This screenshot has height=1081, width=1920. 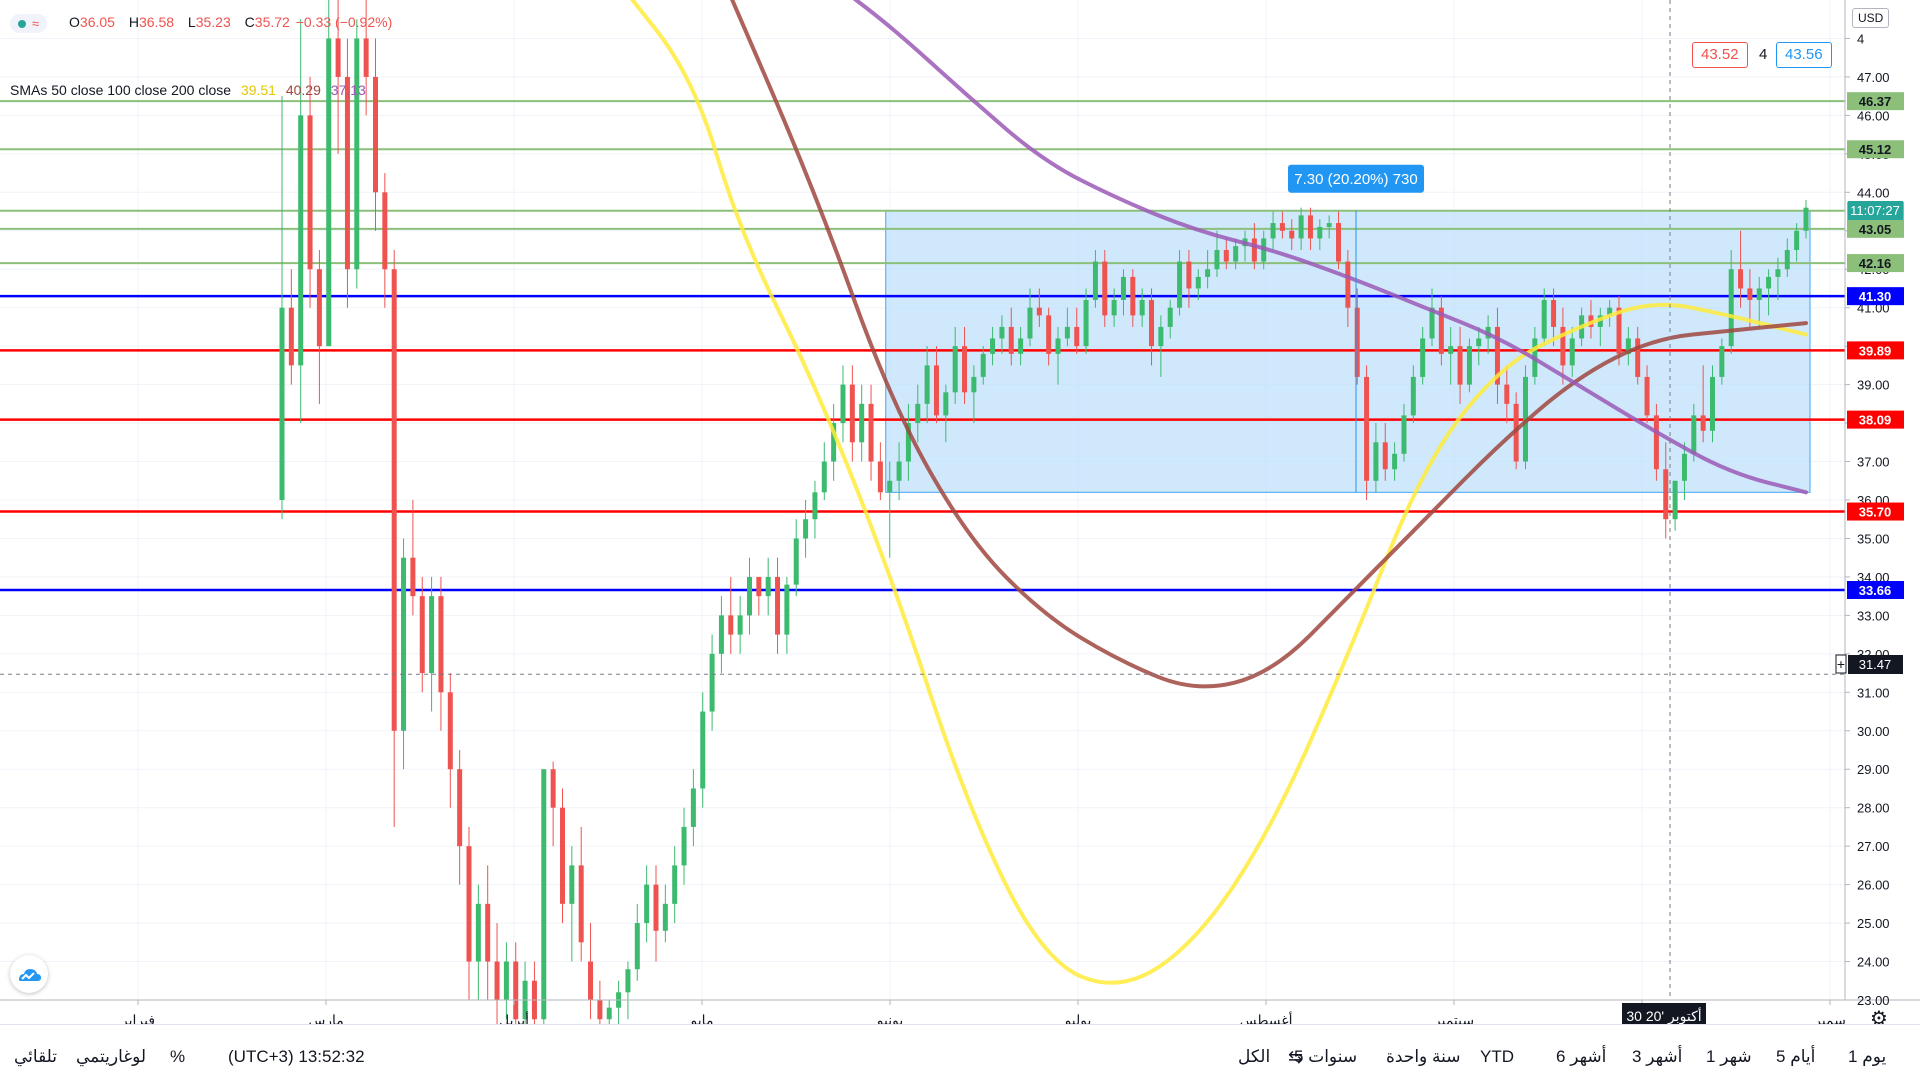 I want to click on bid-price-box: 43.52, so click(x=1720, y=55).